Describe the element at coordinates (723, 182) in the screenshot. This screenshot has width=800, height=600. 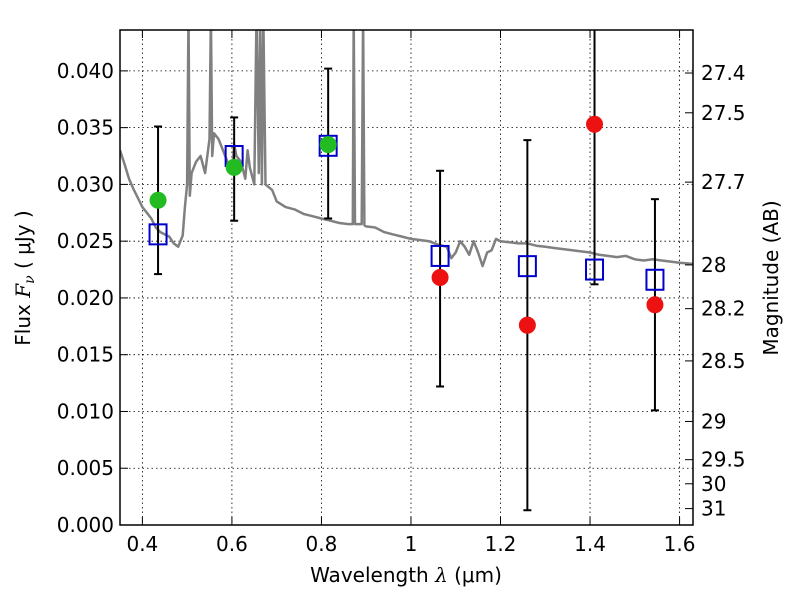
I see `y2-tick-label: 27.7` at that location.